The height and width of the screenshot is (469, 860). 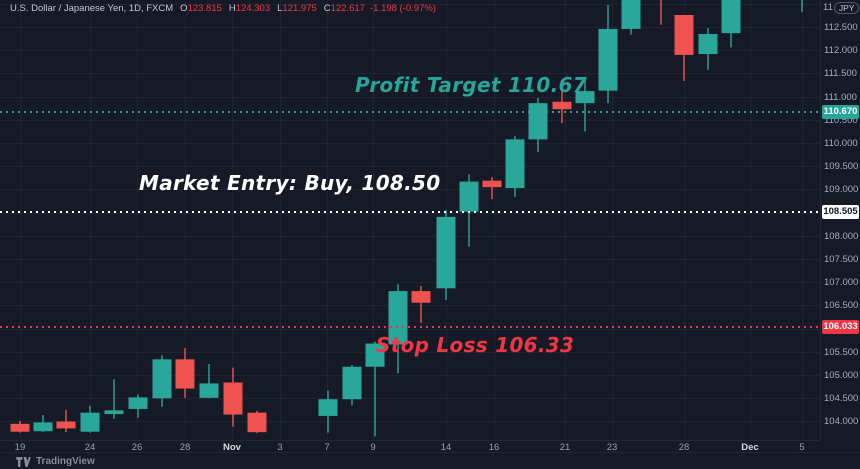 What do you see at coordinates (430, 460) in the screenshot?
I see `footer: TradingView` at bounding box center [430, 460].